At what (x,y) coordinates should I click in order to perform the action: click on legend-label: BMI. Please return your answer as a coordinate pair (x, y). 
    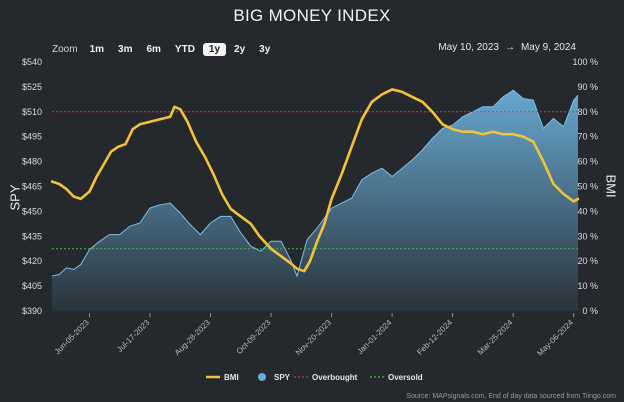
    Looking at the image, I should click on (231, 377).